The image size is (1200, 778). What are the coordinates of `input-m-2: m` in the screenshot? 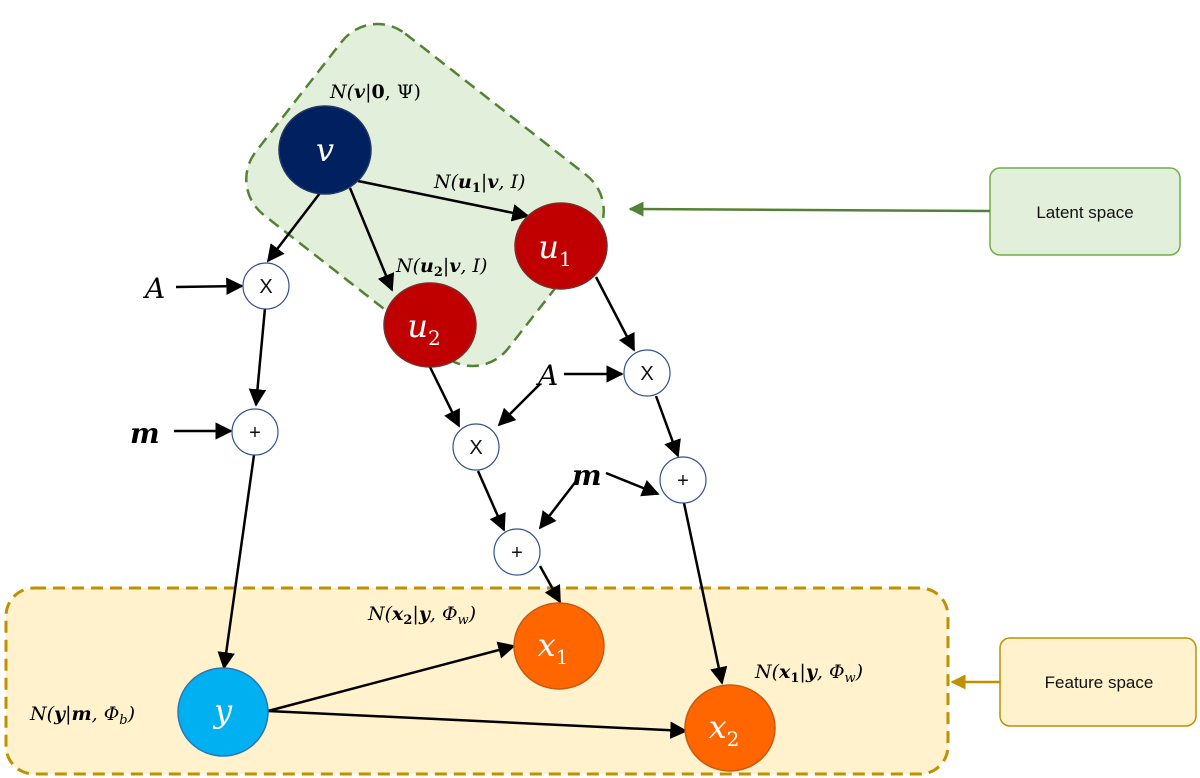 It's located at (587, 475).